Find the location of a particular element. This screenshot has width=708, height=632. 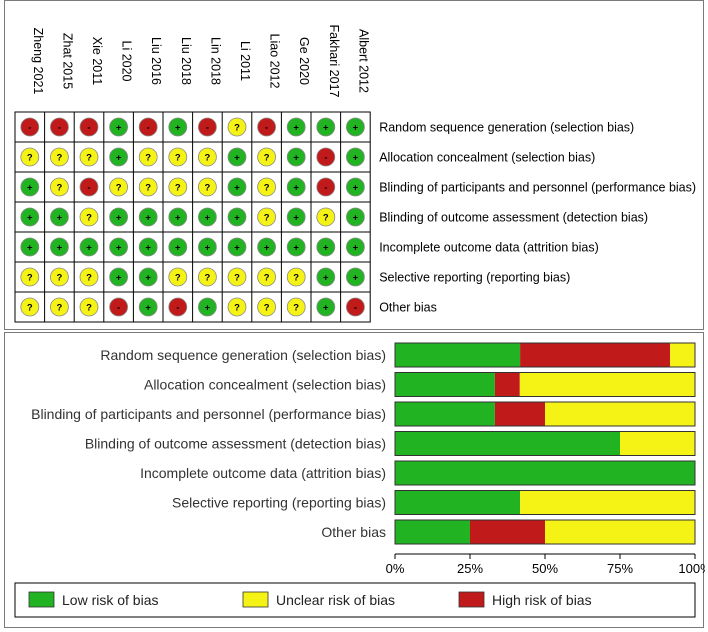

domain-label: Allocation concealment (selection bias) is located at coordinates (487, 158).